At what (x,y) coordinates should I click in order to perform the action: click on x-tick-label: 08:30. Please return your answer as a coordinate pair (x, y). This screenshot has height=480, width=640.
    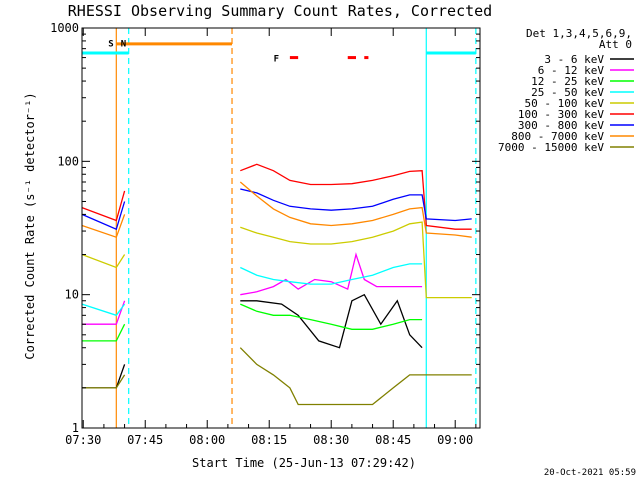
    Looking at the image, I should click on (331, 440).